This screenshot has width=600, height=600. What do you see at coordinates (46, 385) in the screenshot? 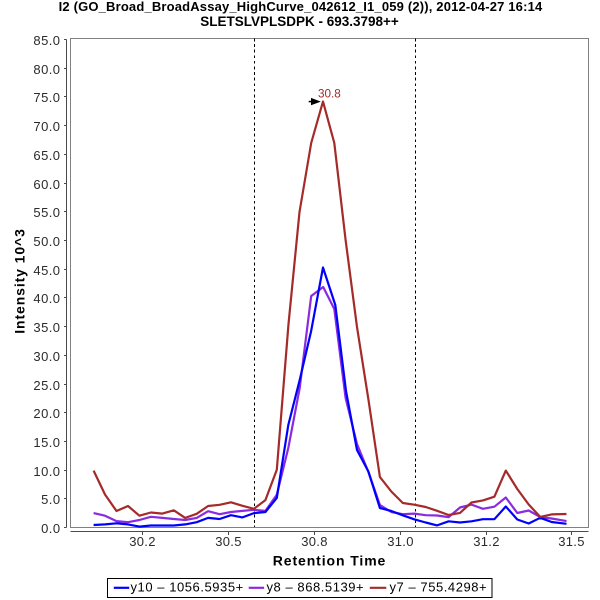
I see `svg-text: 25.0` at bounding box center [46, 385].